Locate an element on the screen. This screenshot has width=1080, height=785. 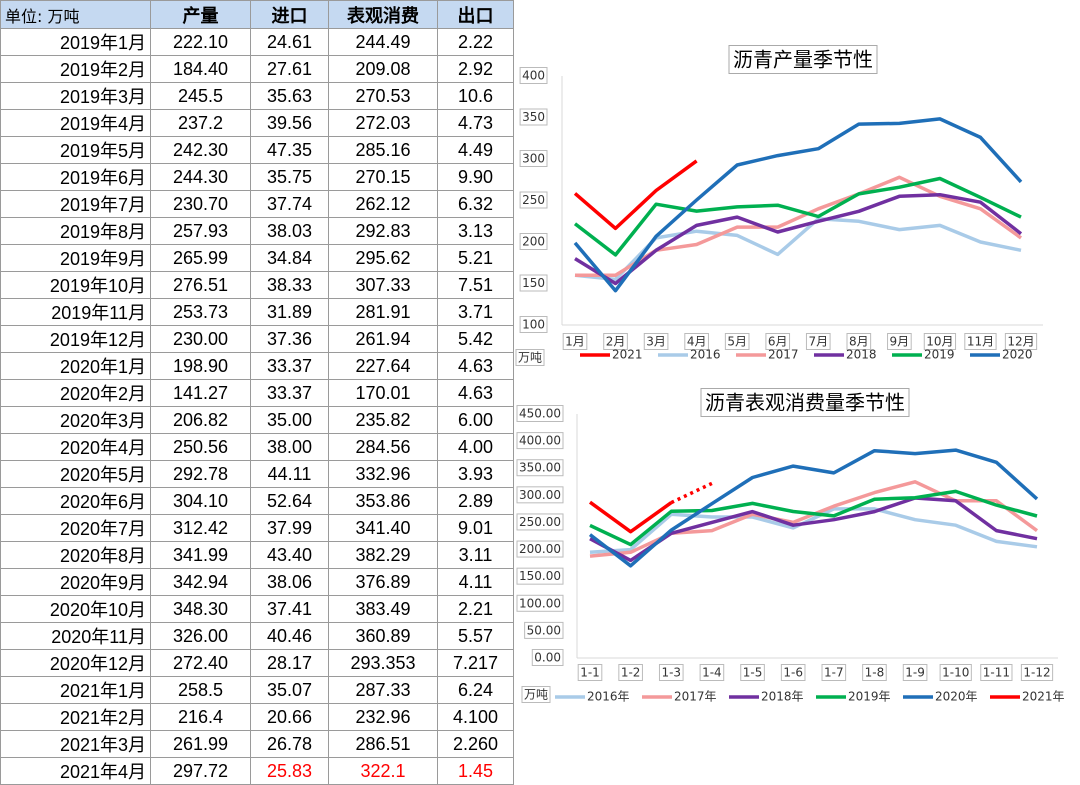
y-tick-label: 300 is located at coordinates (533, 159).